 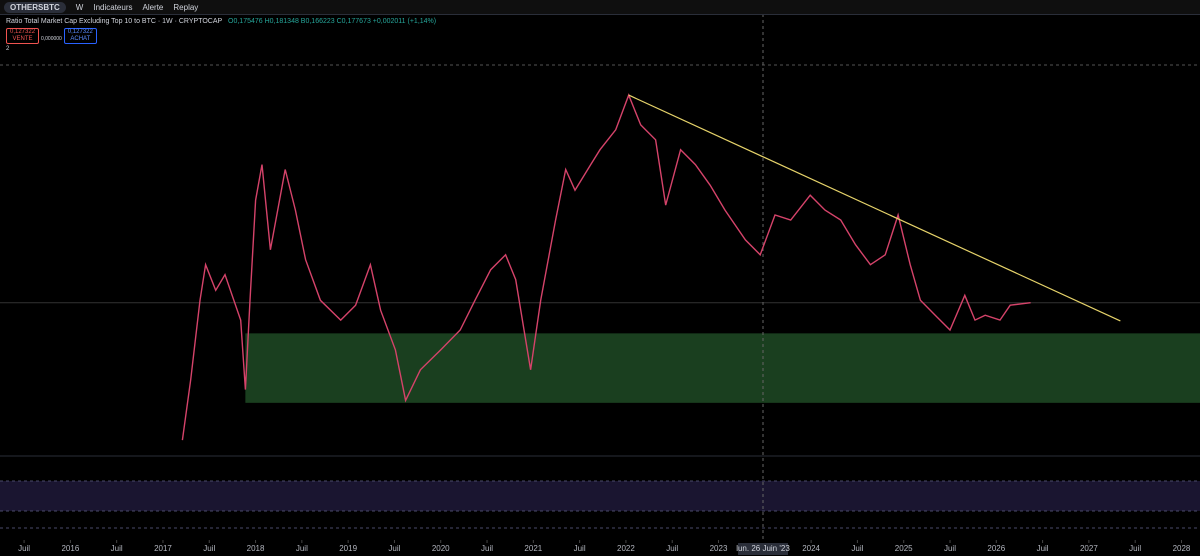 I want to click on symbol-button: OTHERSBTC, so click(x=35, y=7).